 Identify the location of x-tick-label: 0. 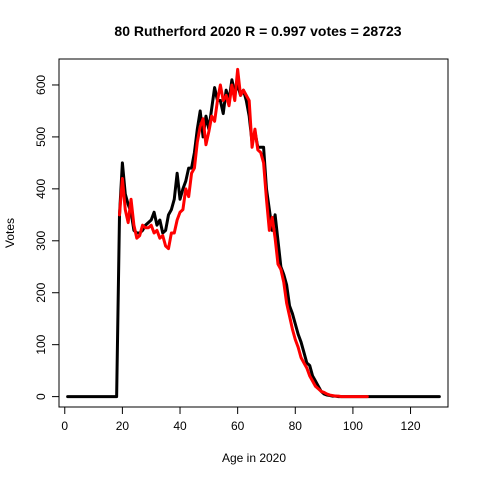
(64, 426).